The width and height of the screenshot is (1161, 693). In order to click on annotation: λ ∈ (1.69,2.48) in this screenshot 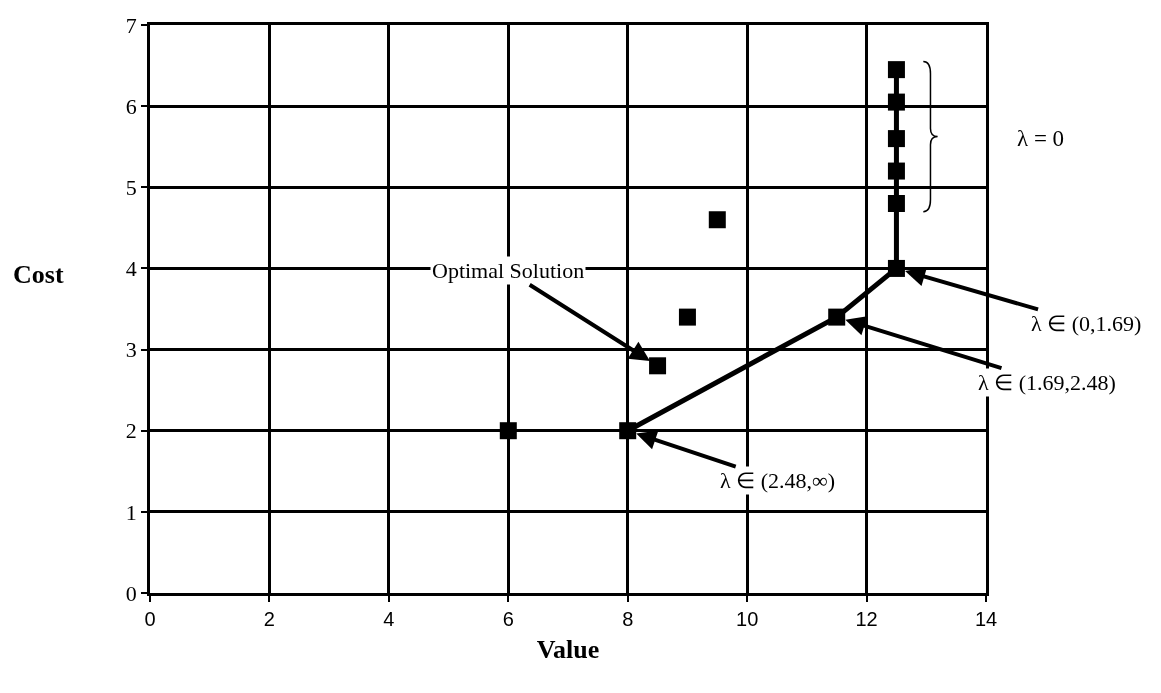, I will do `click(1047, 382)`.